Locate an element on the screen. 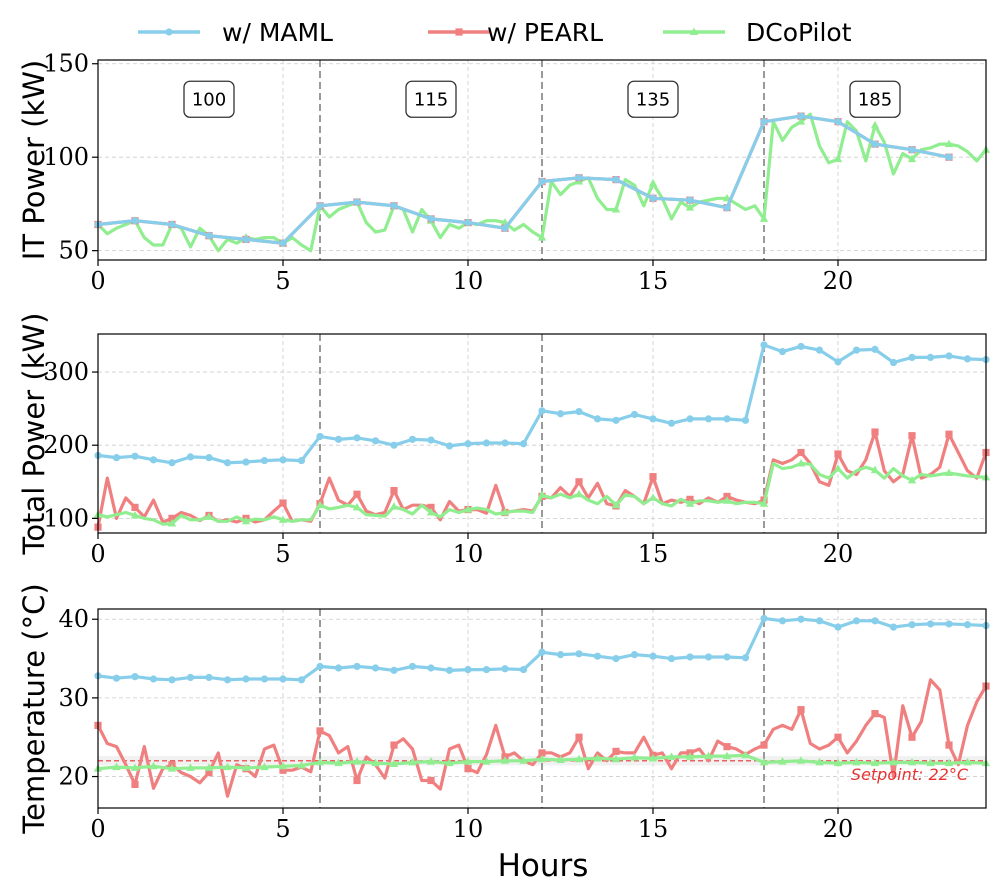 The width and height of the screenshot is (996, 895). y-tick-label: 100 is located at coordinates (66, 518).